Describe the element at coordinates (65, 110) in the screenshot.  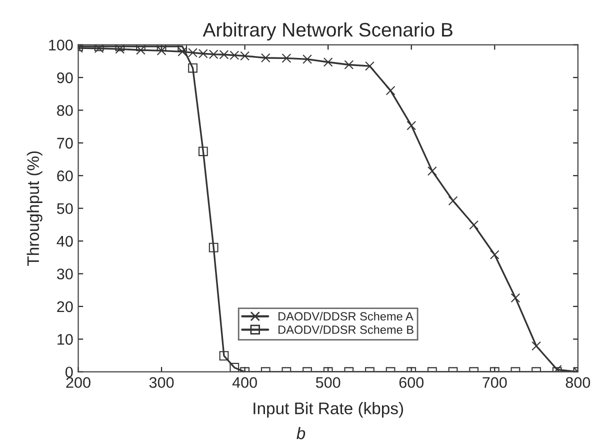
I see `y-tick-label: 80` at that location.